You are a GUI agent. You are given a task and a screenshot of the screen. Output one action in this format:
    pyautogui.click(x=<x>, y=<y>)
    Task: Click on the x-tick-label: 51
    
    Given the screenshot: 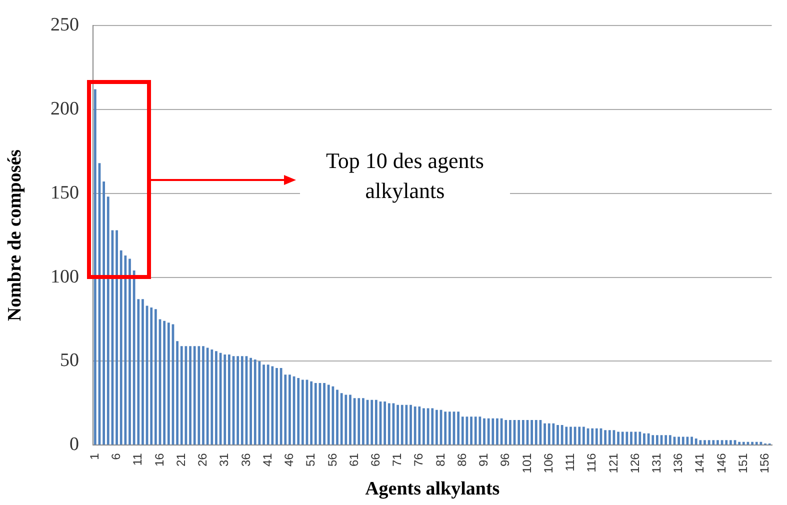 What is the action you would take?
    pyautogui.click(x=311, y=459)
    